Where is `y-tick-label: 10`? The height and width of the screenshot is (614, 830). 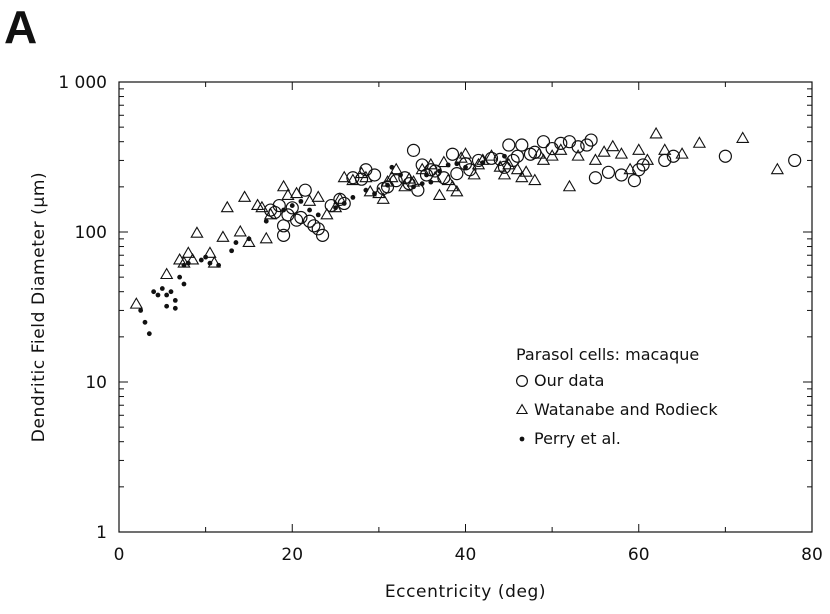
y-tick-label: 10 is located at coordinates (96, 383).